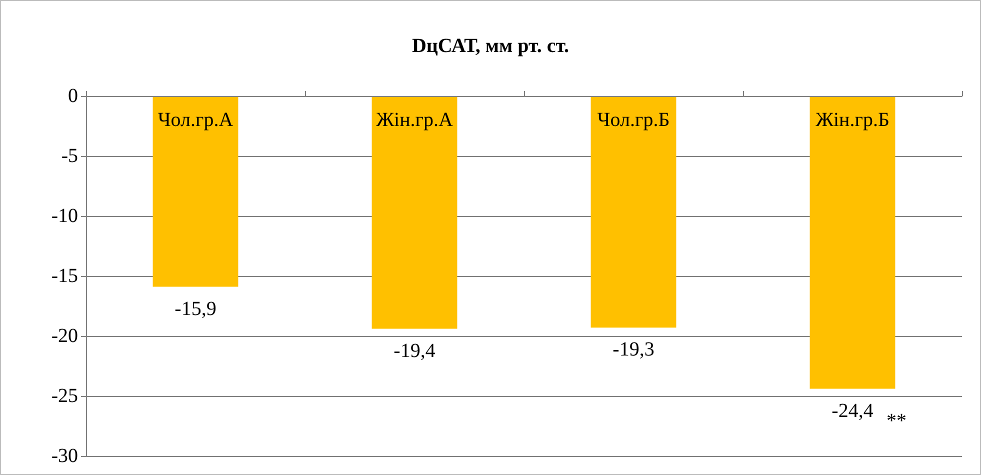 The height and width of the screenshot is (475, 981). I want to click on data-label: -15,9, so click(195, 309).